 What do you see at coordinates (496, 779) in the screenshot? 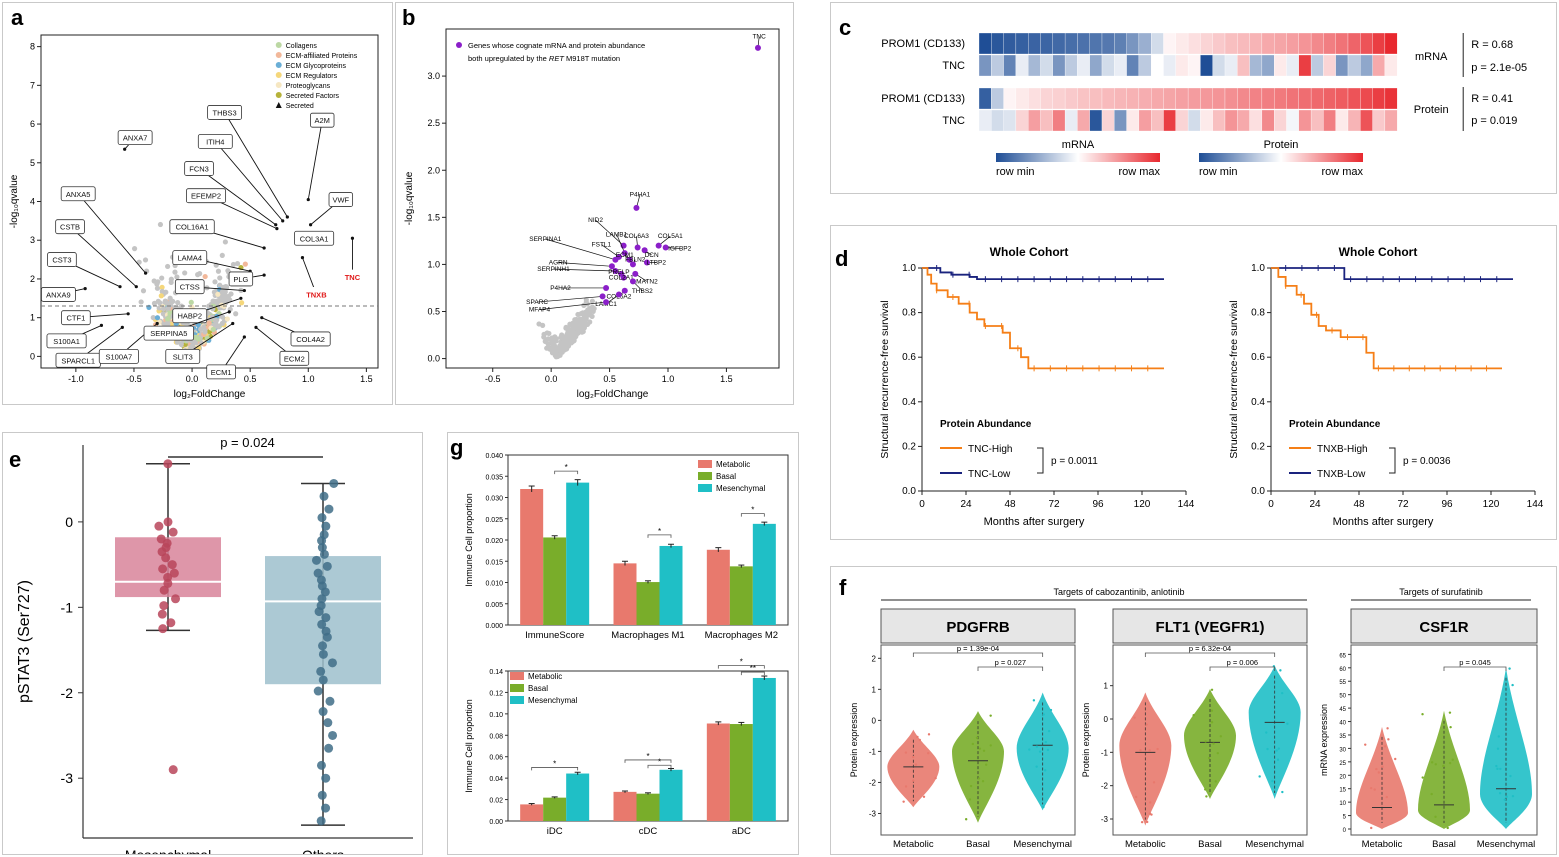
I see `y-tick-label: 0.04` at bounding box center [496, 779].